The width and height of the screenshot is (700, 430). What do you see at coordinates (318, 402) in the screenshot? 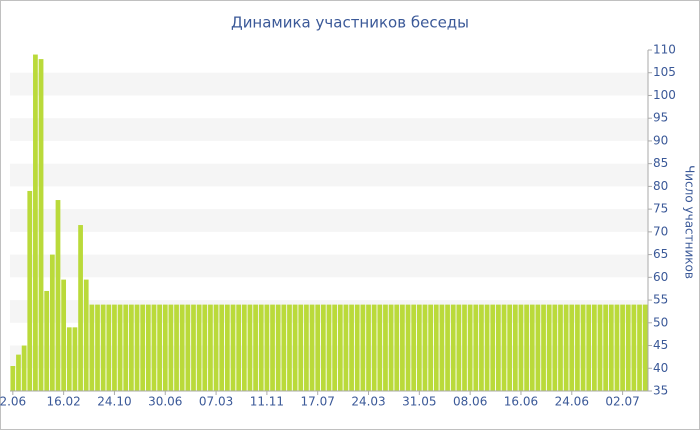
I see `x-tick-label: 17.07` at bounding box center [318, 402].